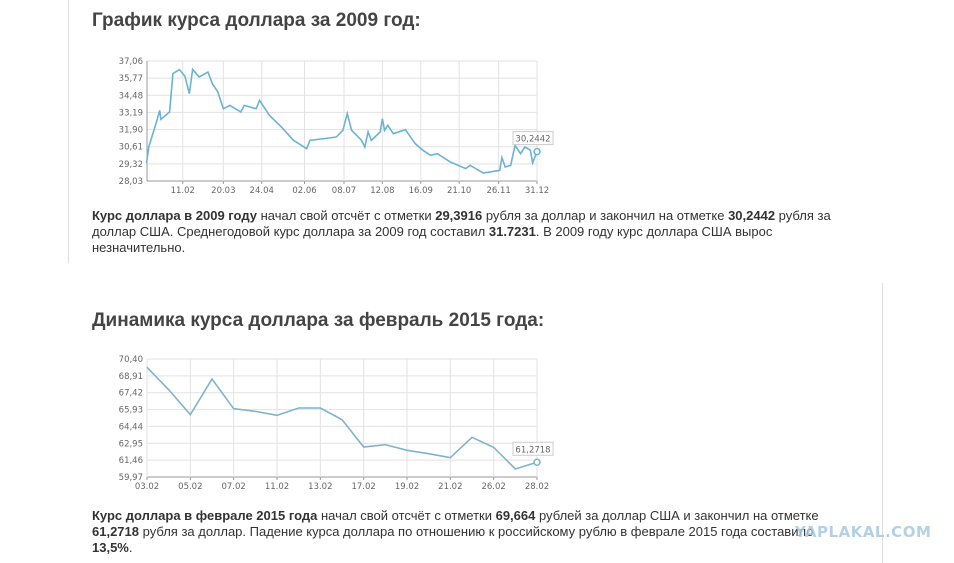 The height and width of the screenshot is (563, 954). What do you see at coordinates (304, 191) in the screenshot?
I see `x-tick-label: 02.06` at bounding box center [304, 191].